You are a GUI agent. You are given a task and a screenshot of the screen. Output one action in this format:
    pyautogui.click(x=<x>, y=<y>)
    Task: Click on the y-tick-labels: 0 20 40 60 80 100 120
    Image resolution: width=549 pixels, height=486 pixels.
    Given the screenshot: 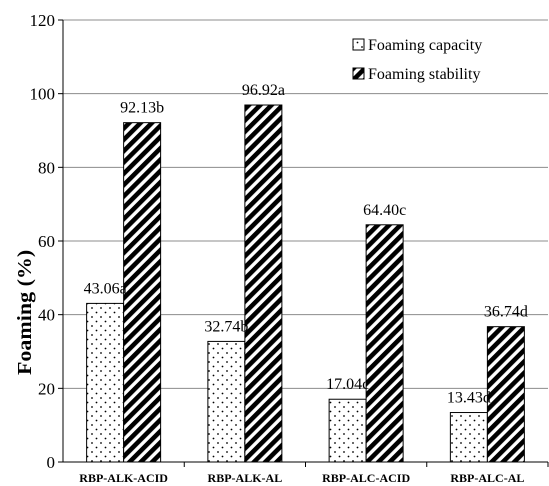 What is the action you would take?
    pyautogui.click(x=46, y=241)
    